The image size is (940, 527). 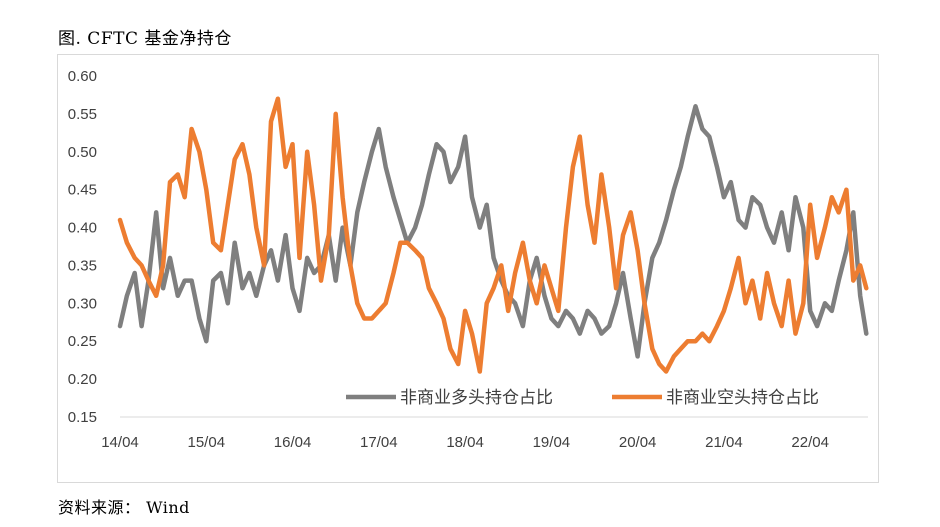 I want to click on legend-label: 非商业空头持仓占比, so click(x=742, y=397).